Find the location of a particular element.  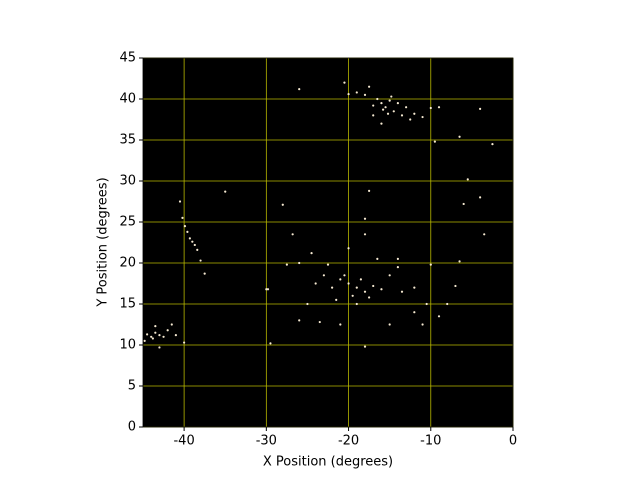

x-axis-label: X Position (degrees) is located at coordinates (328, 462).